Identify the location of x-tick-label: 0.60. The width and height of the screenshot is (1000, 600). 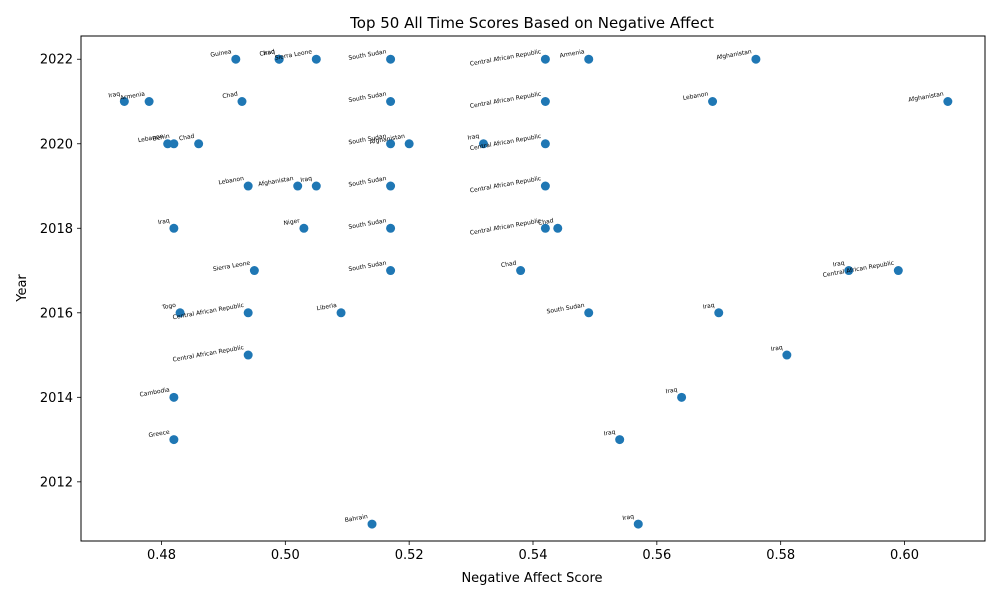
(904, 555).